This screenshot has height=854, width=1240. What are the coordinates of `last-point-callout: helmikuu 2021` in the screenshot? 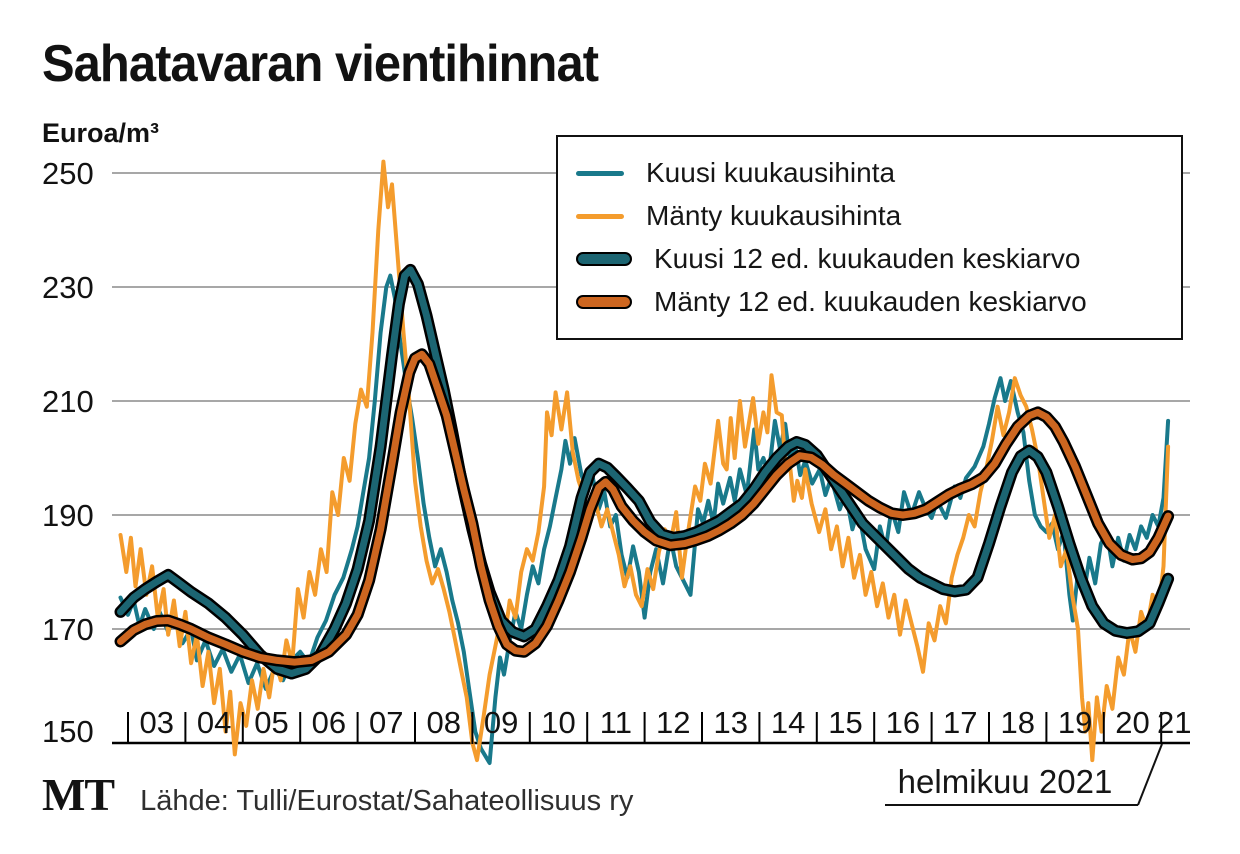 It's located at (1005, 781).